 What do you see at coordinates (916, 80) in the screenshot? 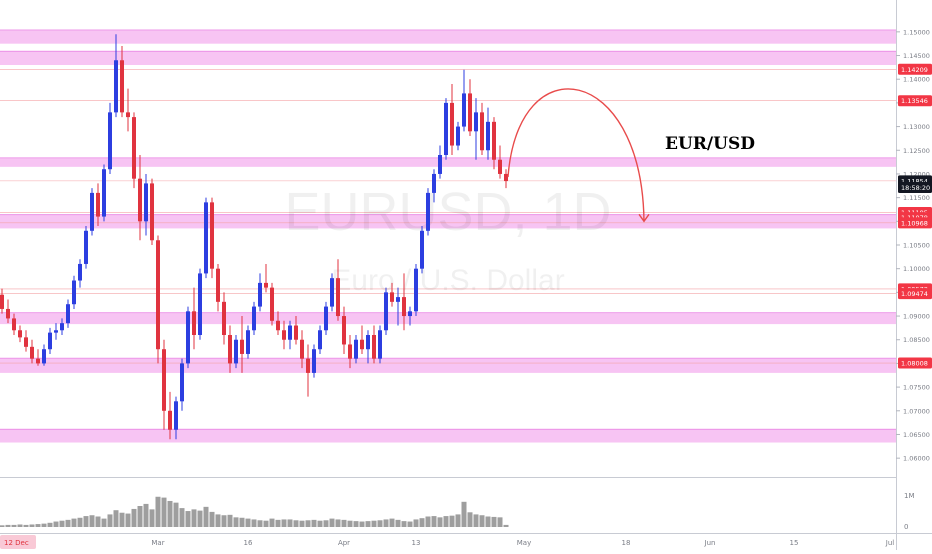
I see `price-axis-tick: 1.14000` at bounding box center [916, 80].